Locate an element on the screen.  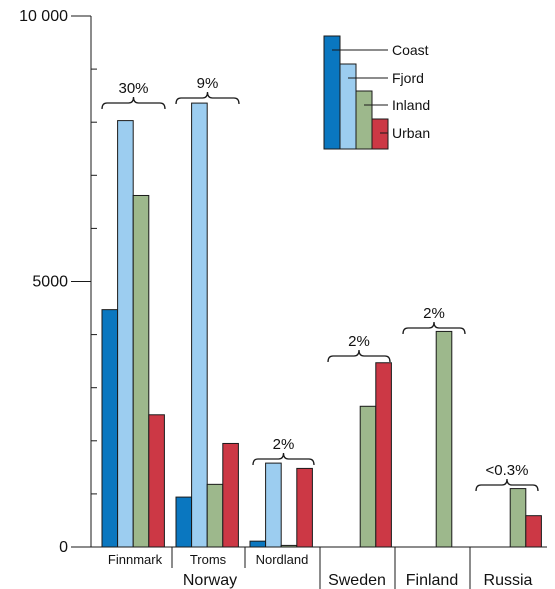
x-category-label: Russia is located at coordinates (508, 580).